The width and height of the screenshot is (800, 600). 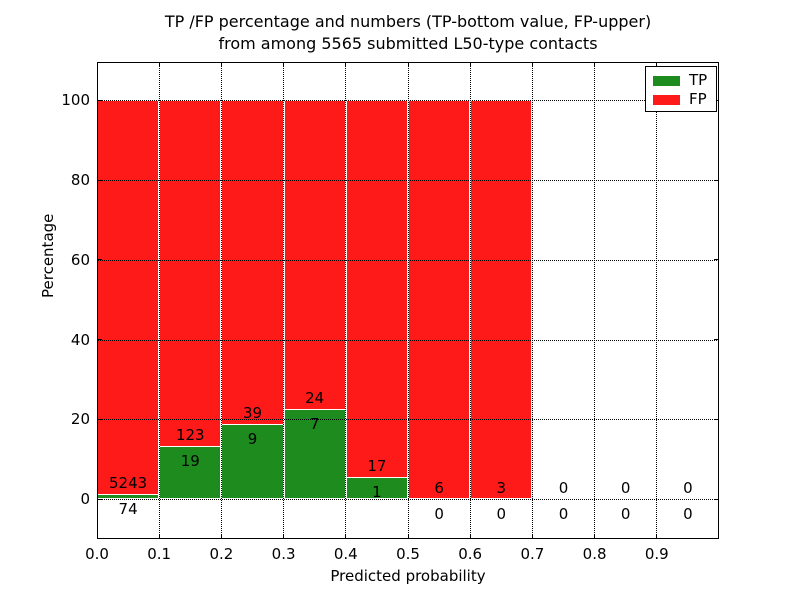 I want to click on fp-swatch-icon, so click(x=666, y=99).